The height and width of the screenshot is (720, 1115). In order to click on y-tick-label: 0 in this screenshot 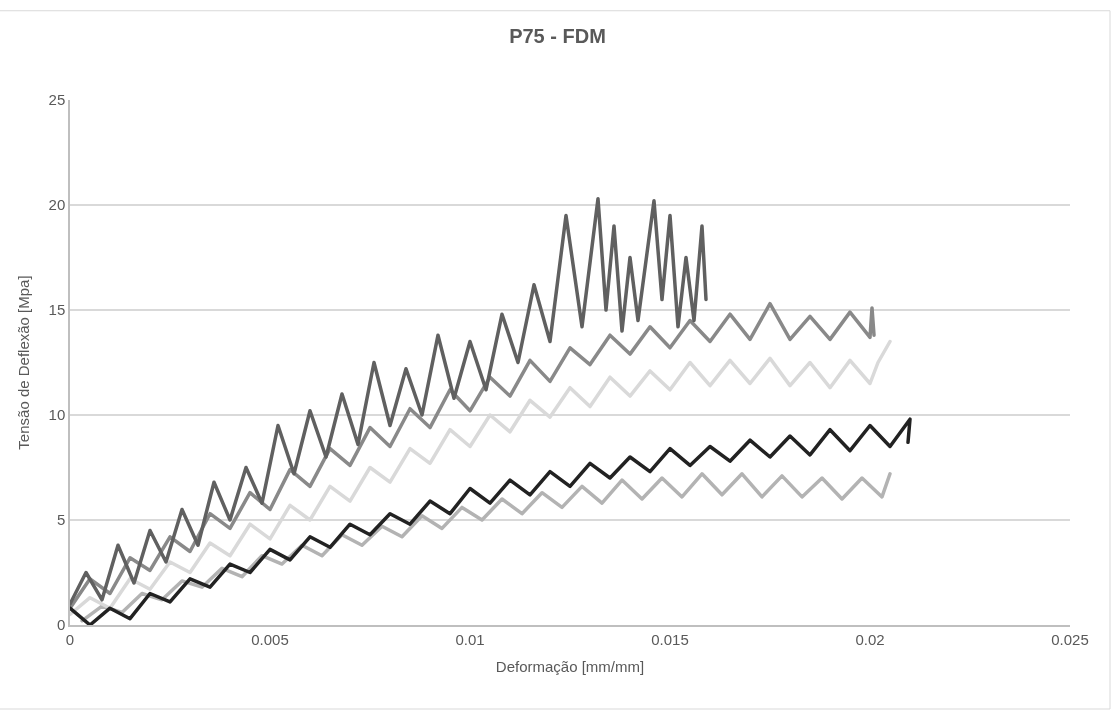, I will do `click(61, 625)`.